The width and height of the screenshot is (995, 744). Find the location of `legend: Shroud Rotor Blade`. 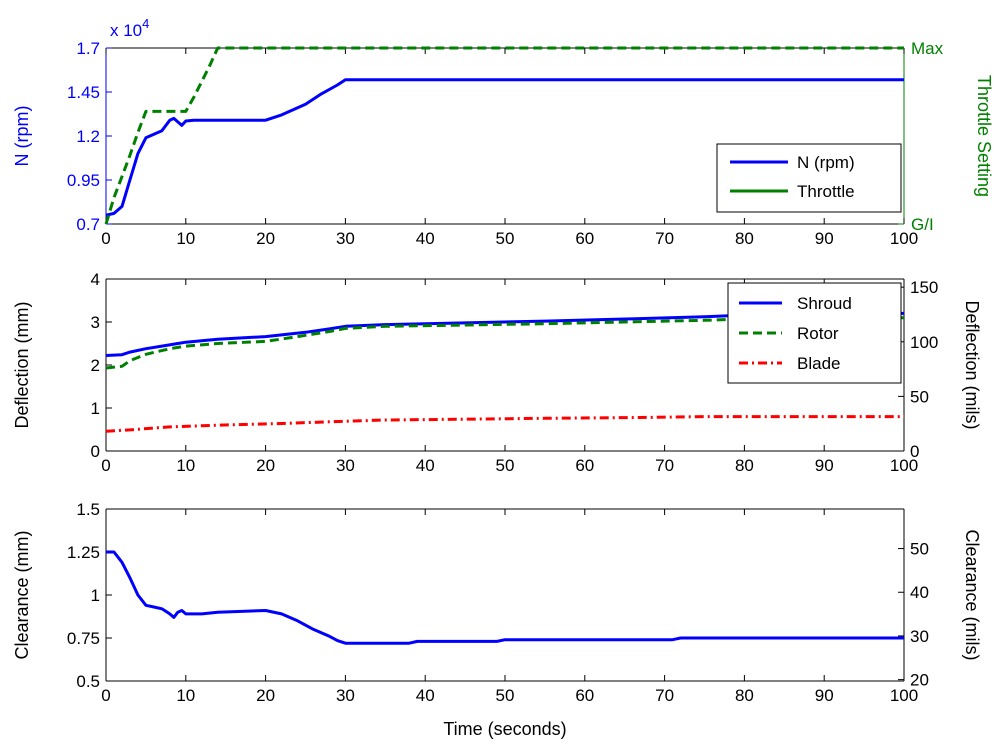

legend: Shroud Rotor Blade is located at coordinates (814, 333).